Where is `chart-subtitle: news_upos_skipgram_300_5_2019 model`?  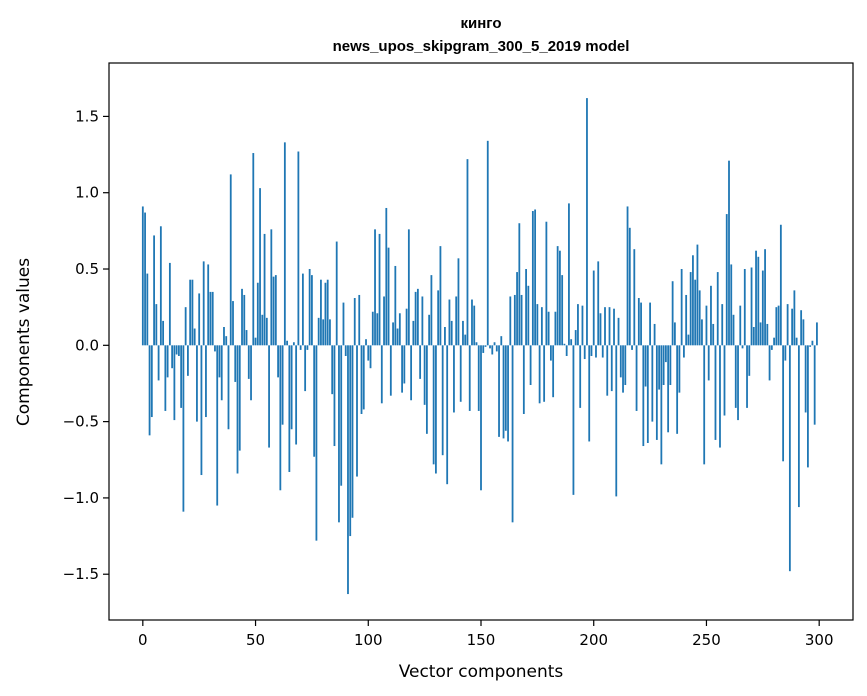
chart-subtitle: news_upos_skipgram_300_5_2019 model is located at coordinates (481, 46).